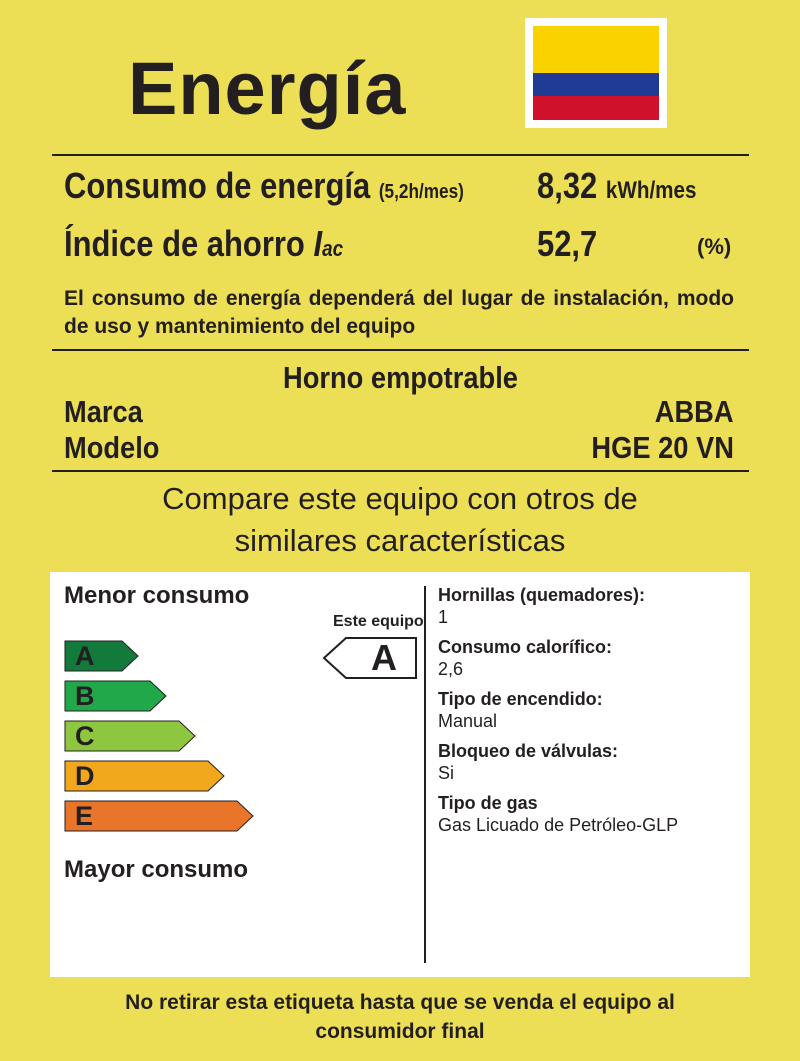  I want to click on spec-item: Tipo de encendido: Manual, so click(588, 710).